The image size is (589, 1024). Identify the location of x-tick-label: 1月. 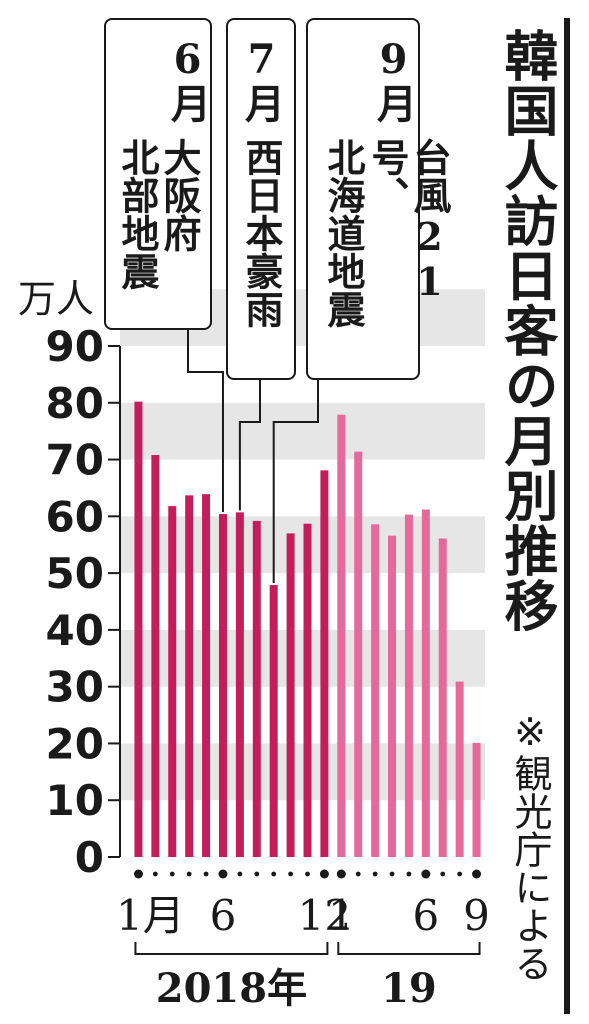
(150, 915).